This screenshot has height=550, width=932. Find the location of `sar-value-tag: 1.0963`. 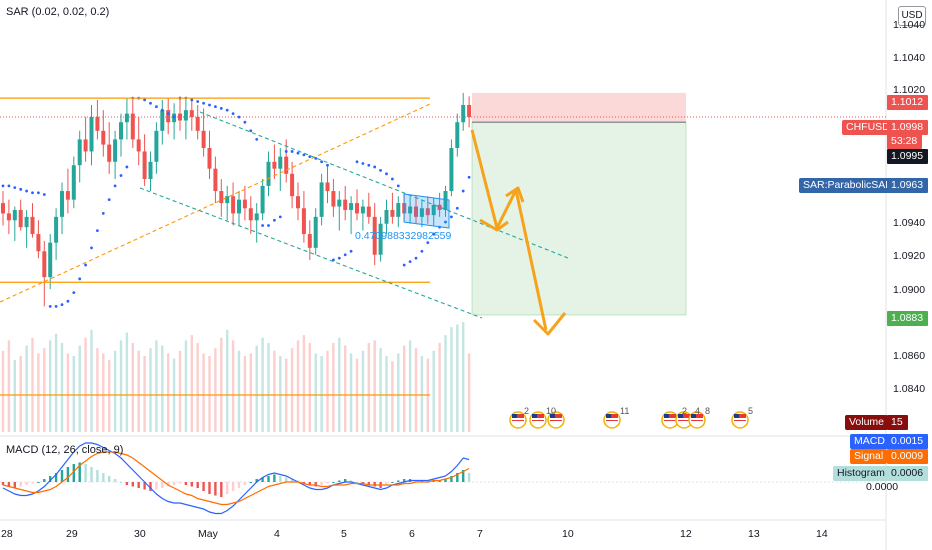

sar-value-tag: 1.0963 is located at coordinates (908, 185).